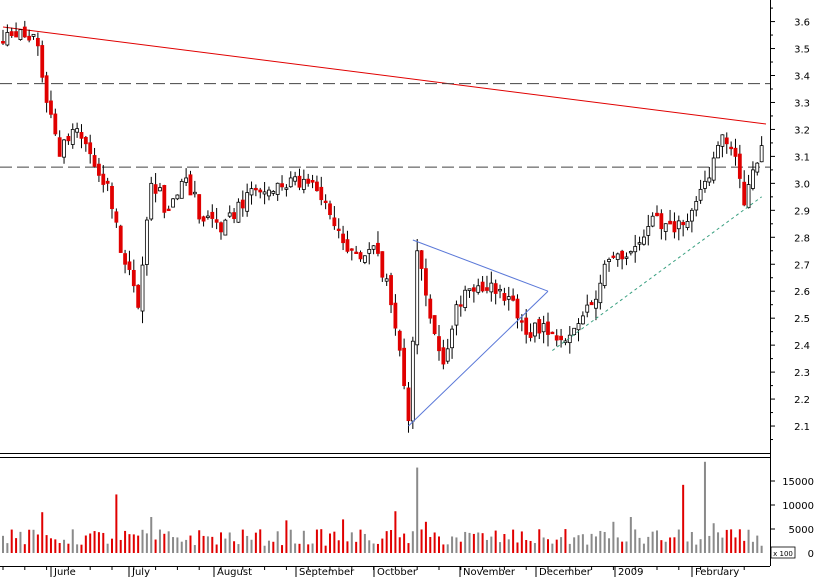 The height and width of the screenshot is (581, 817). Describe the element at coordinates (802, 292) in the screenshot. I see `price-tick-label: 2.6` at that location.